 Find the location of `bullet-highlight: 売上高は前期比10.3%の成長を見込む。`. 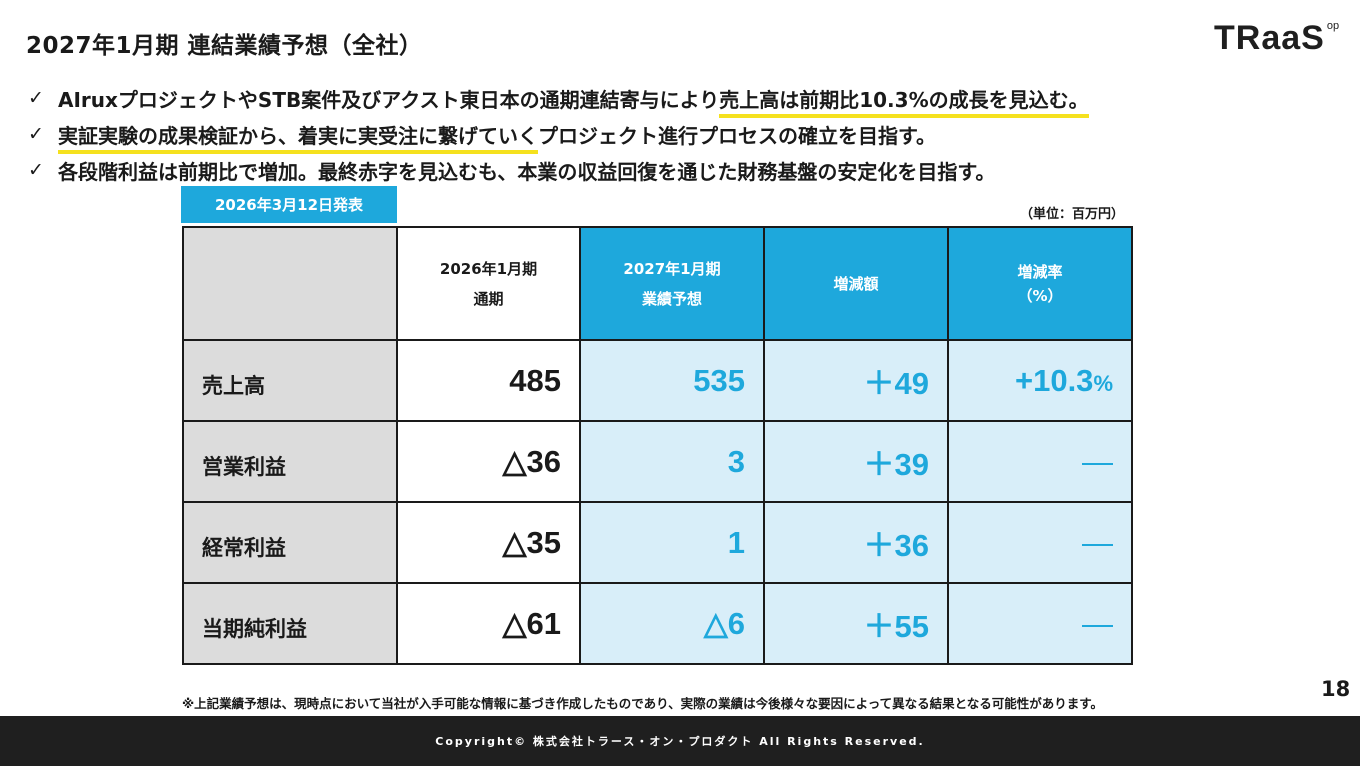

bullet-highlight: 売上高は前期比10.3%の成長を見込む。 is located at coordinates (904, 101).